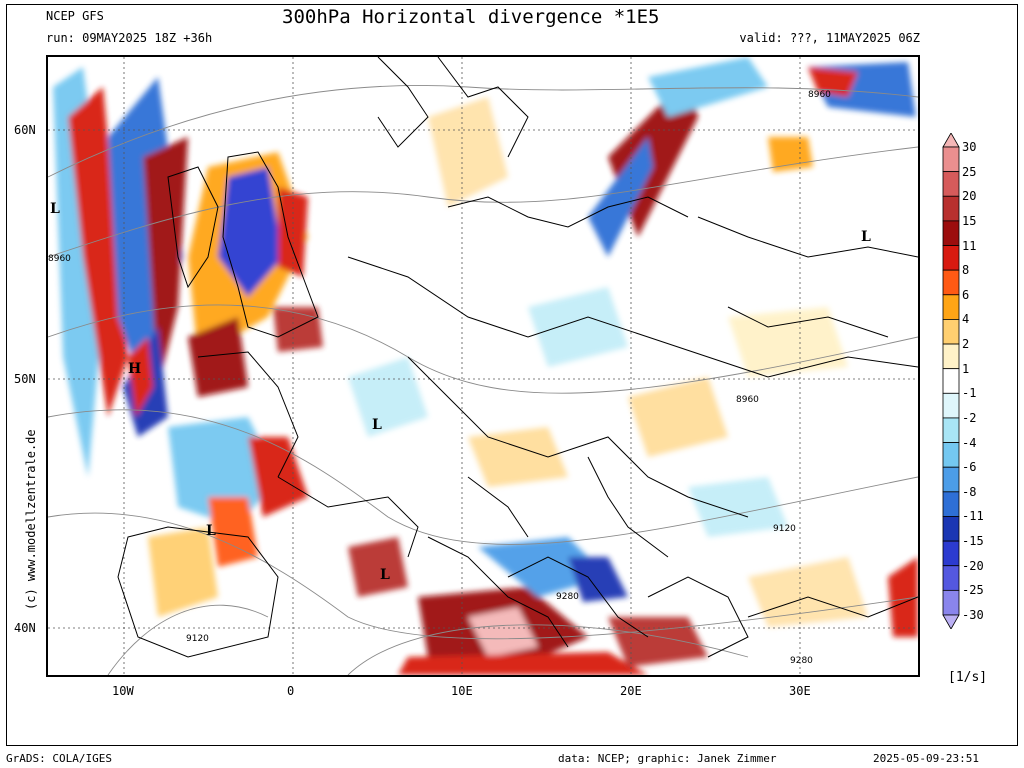 This screenshot has width=1024, height=768. What do you see at coordinates (973, 541) in the screenshot?
I see `colorbar-level-label: -15` at bounding box center [973, 541].